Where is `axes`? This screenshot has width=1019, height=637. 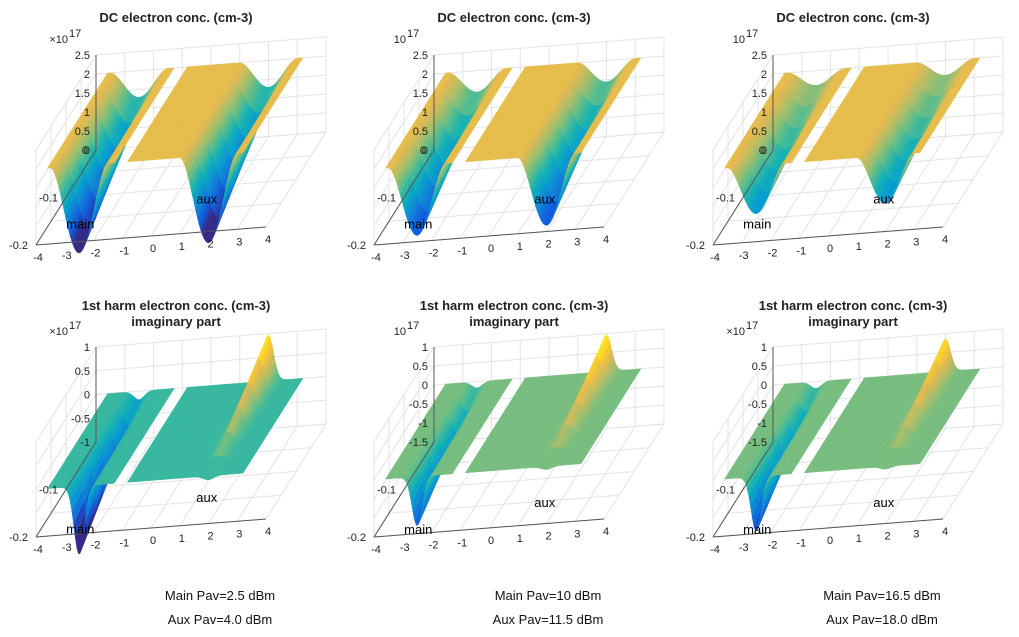
axes is located at coordinates (151, 150).